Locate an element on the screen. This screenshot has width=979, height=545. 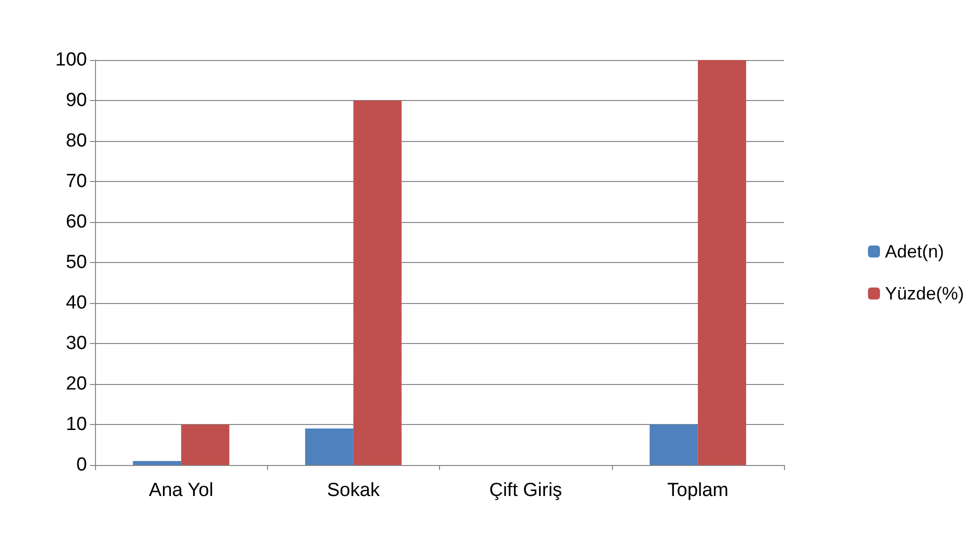
x-tick-label: Sokak is located at coordinates (353, 490).